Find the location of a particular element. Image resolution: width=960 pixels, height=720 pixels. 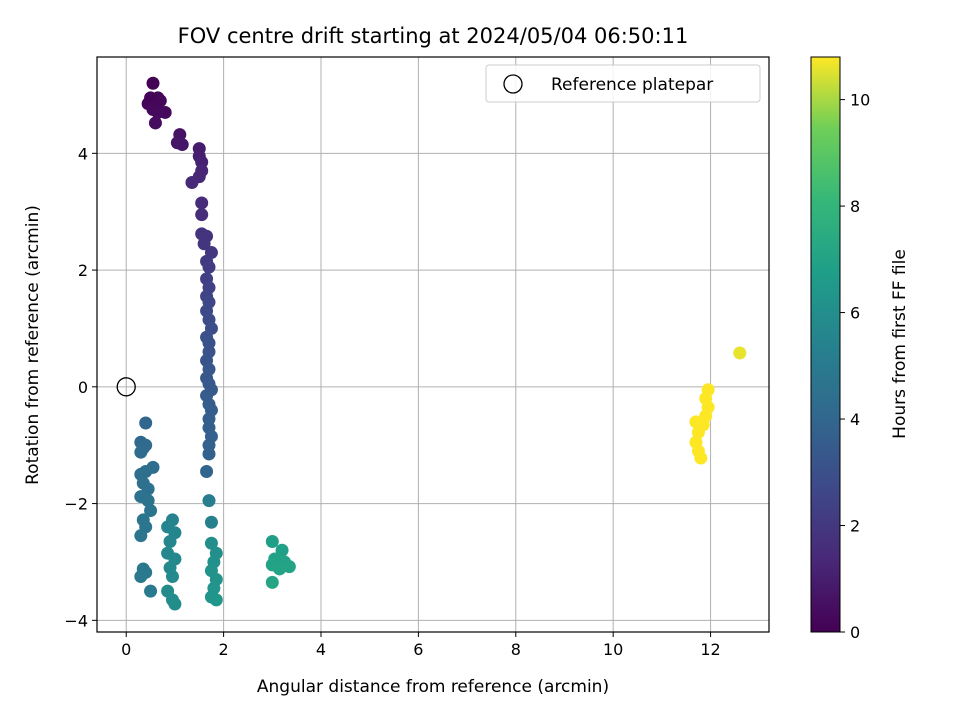

y-axis-tick-labels: −4 −2 0 2 4 is located at coordinates (76, 387).